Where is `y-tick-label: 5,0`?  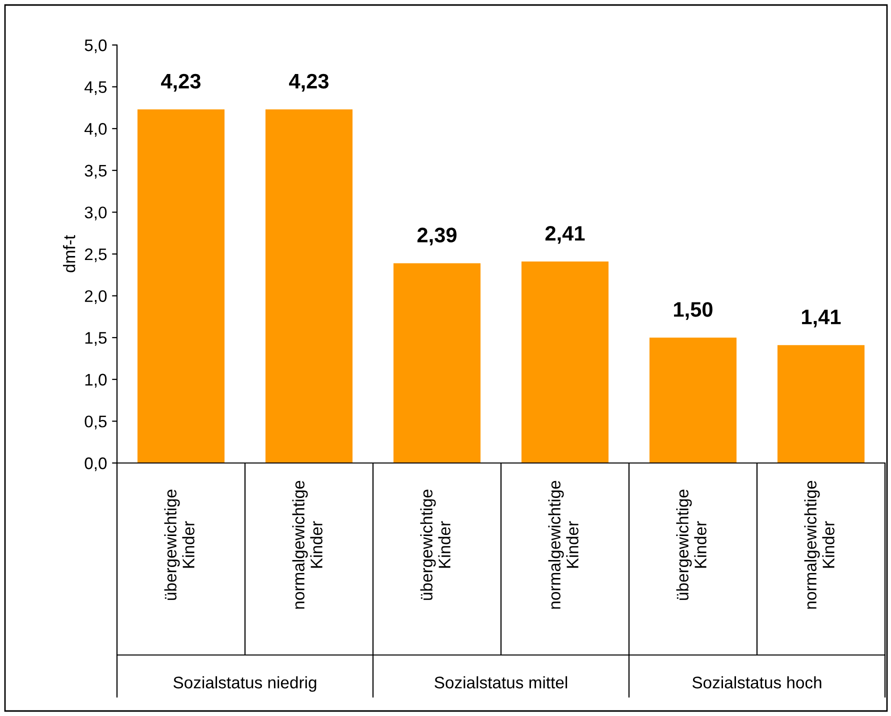 y-tick-label: 5,0 is located at coordinates (95, 46).